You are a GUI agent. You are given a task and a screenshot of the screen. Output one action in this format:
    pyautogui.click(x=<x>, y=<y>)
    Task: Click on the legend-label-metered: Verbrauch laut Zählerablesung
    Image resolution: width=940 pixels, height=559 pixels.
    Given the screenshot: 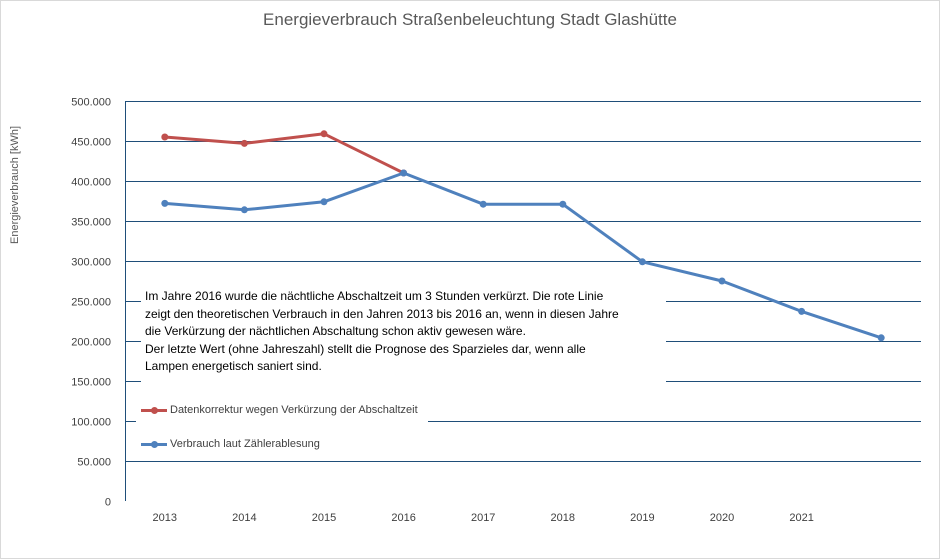 What is the action you would take?
    pyautogui.click(x=245, y=444)
    